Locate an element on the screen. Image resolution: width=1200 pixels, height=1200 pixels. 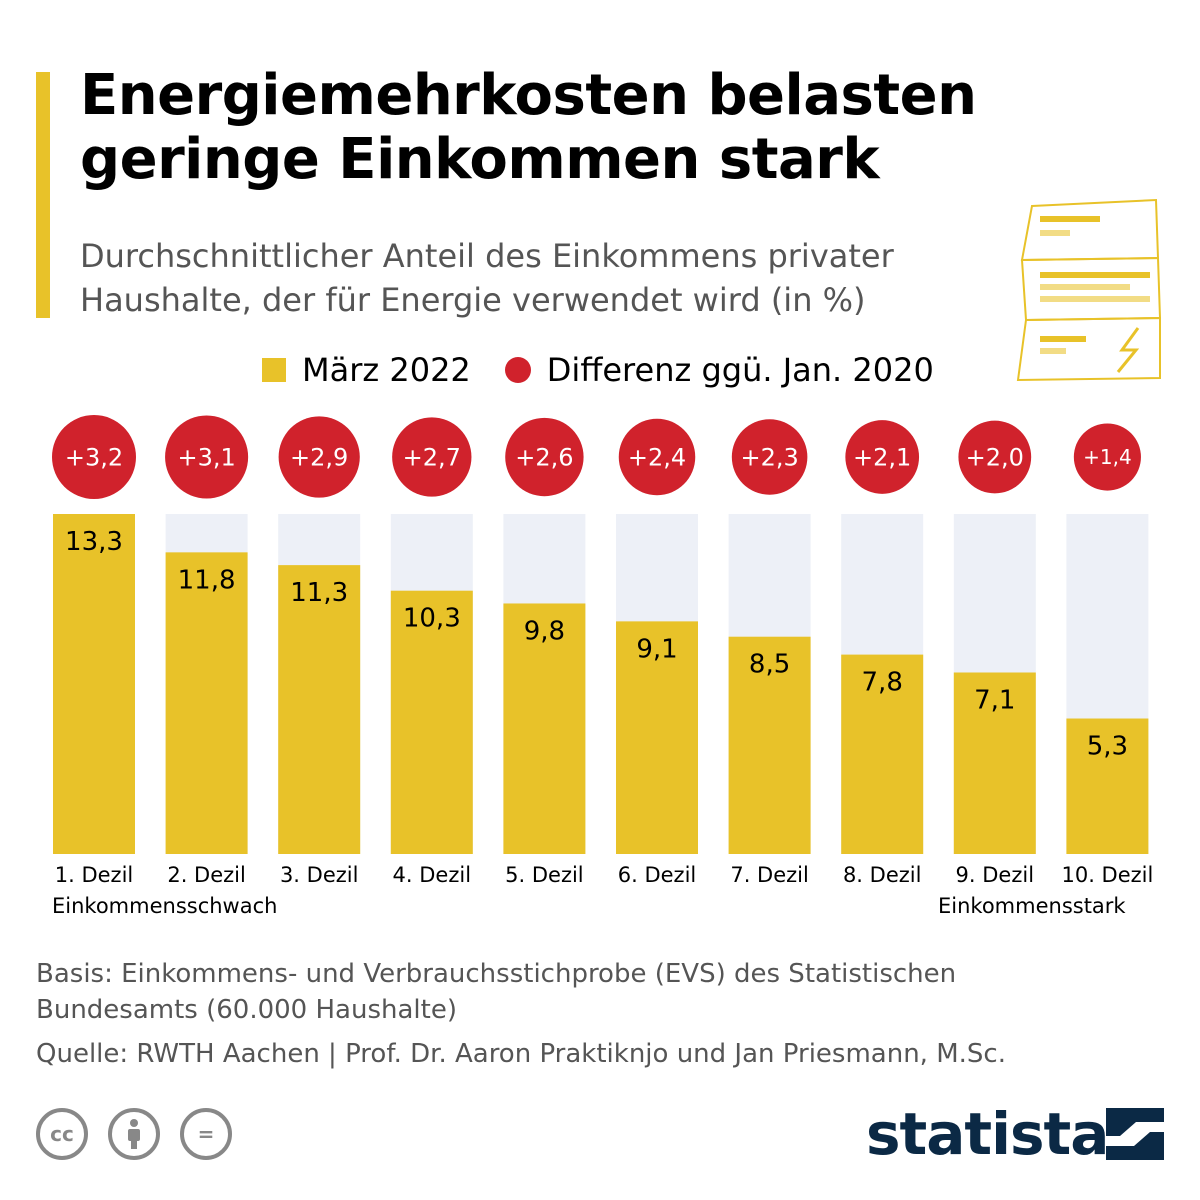
difference-label: +2,3 is located at coordinates (769, 458).